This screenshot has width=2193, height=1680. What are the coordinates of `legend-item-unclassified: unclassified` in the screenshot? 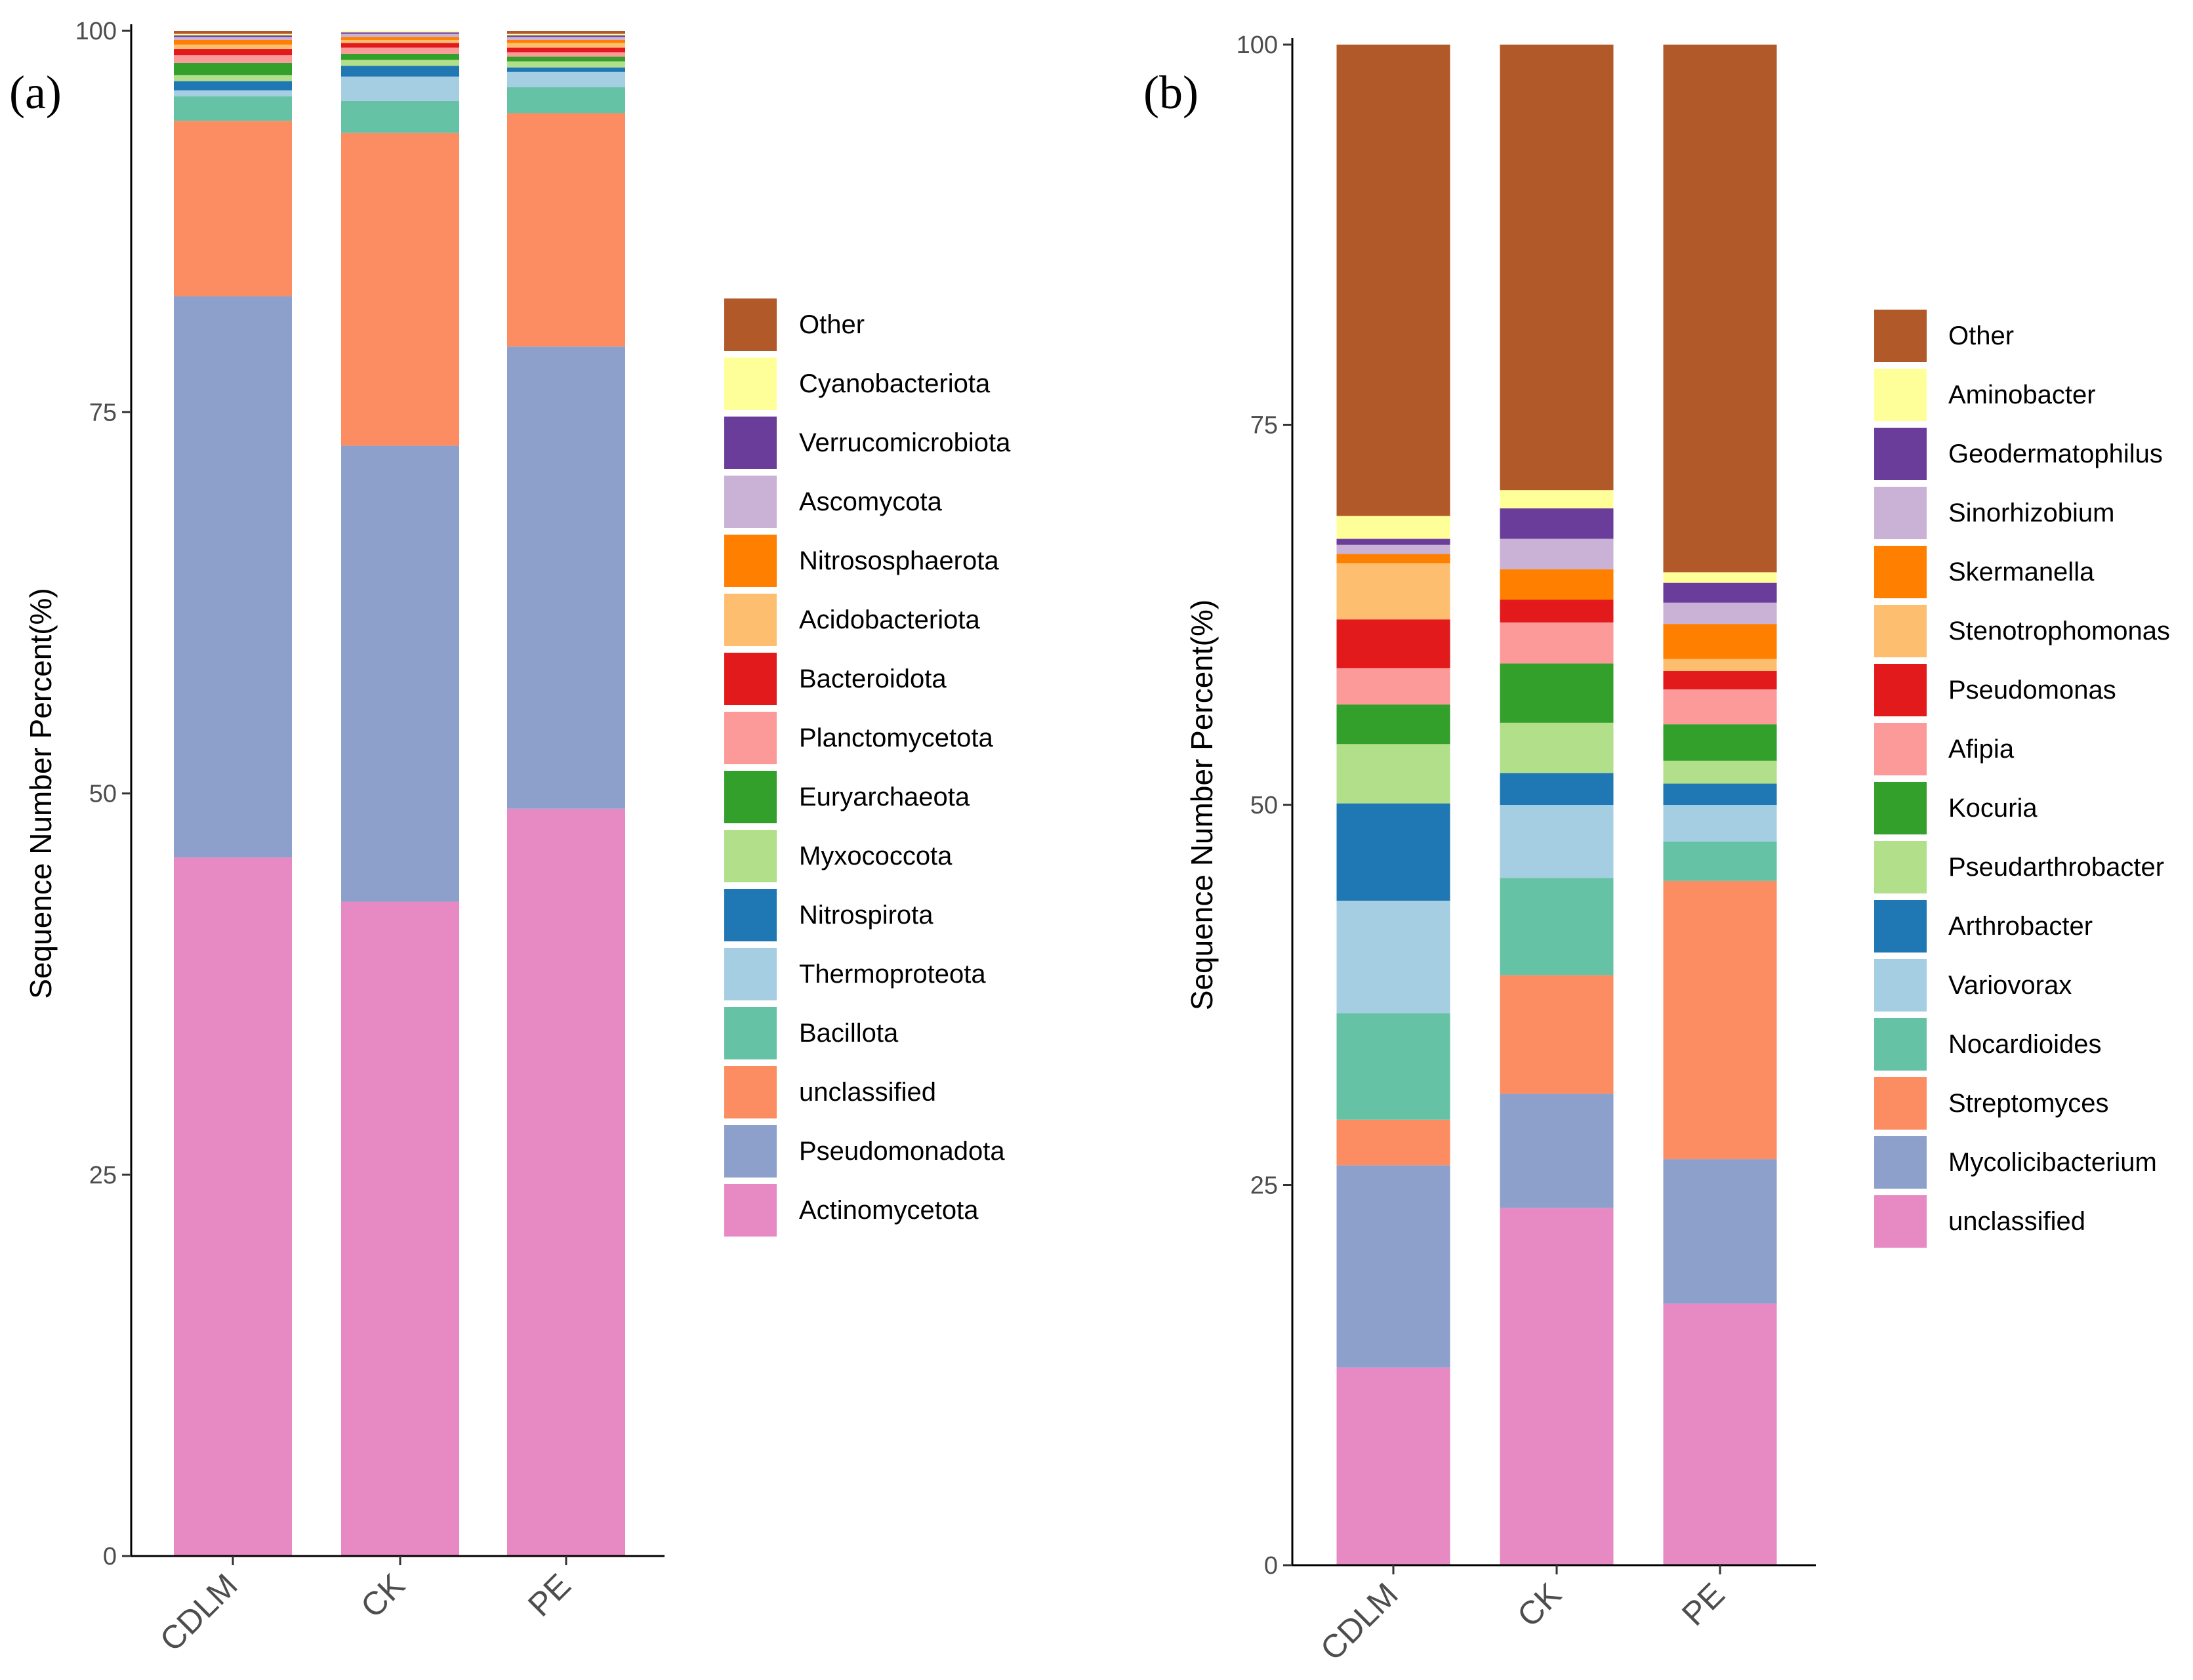 It's located at (830, 1092).